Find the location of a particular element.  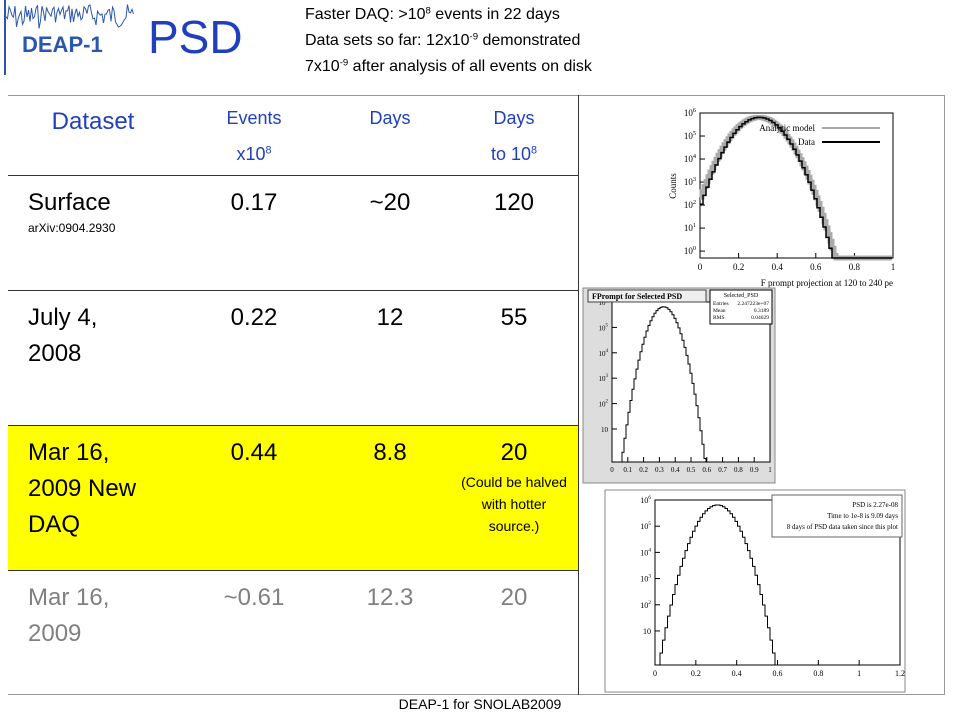

value-cell: 12.3 is located at coordinates (390, 593).